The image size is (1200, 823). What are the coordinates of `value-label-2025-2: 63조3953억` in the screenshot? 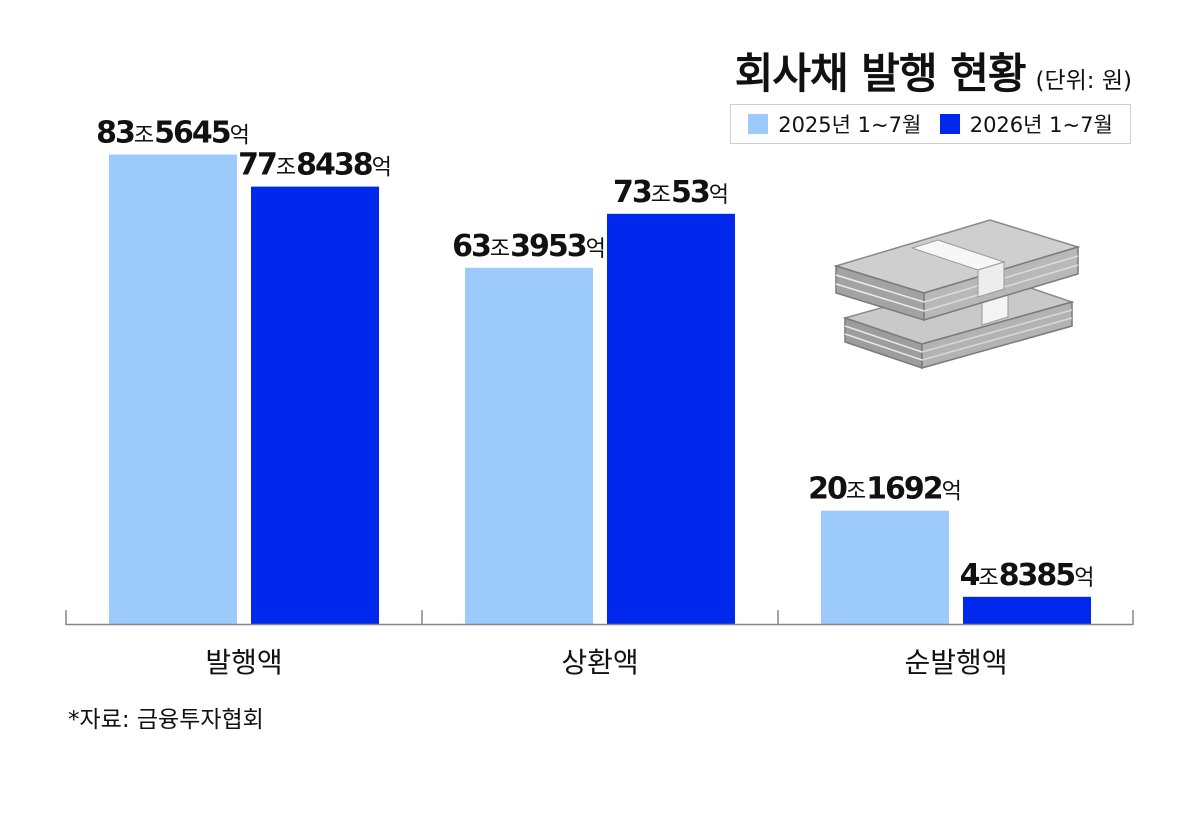 It's located at (529, 246).